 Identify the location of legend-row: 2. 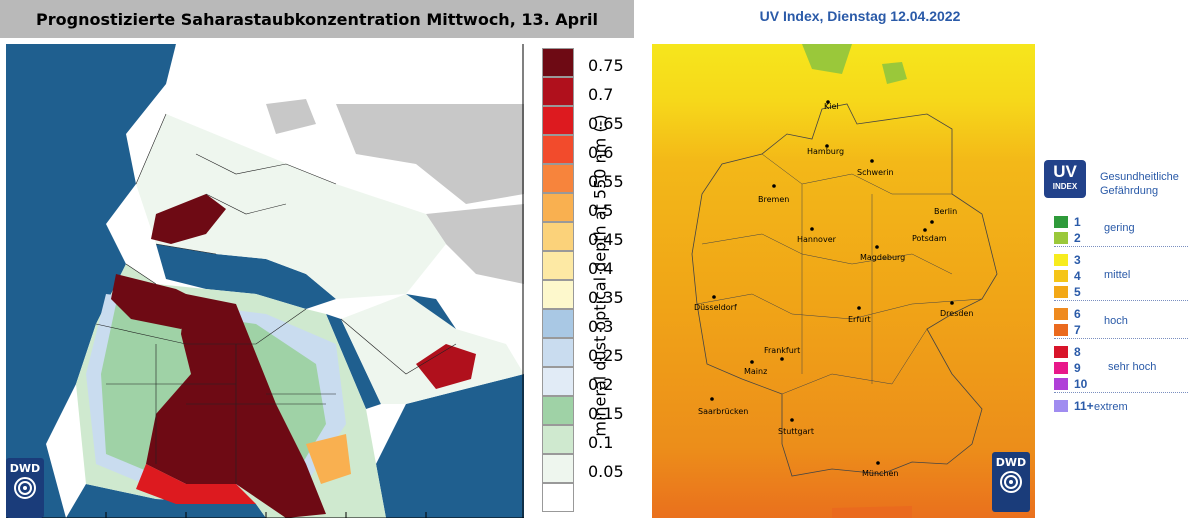
(1067, 237).